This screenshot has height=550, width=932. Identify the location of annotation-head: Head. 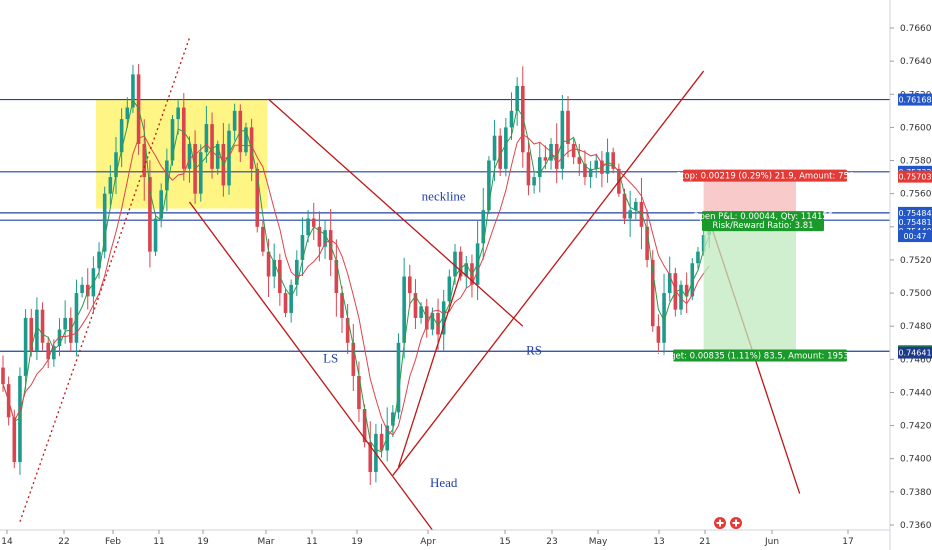
(444, 482).